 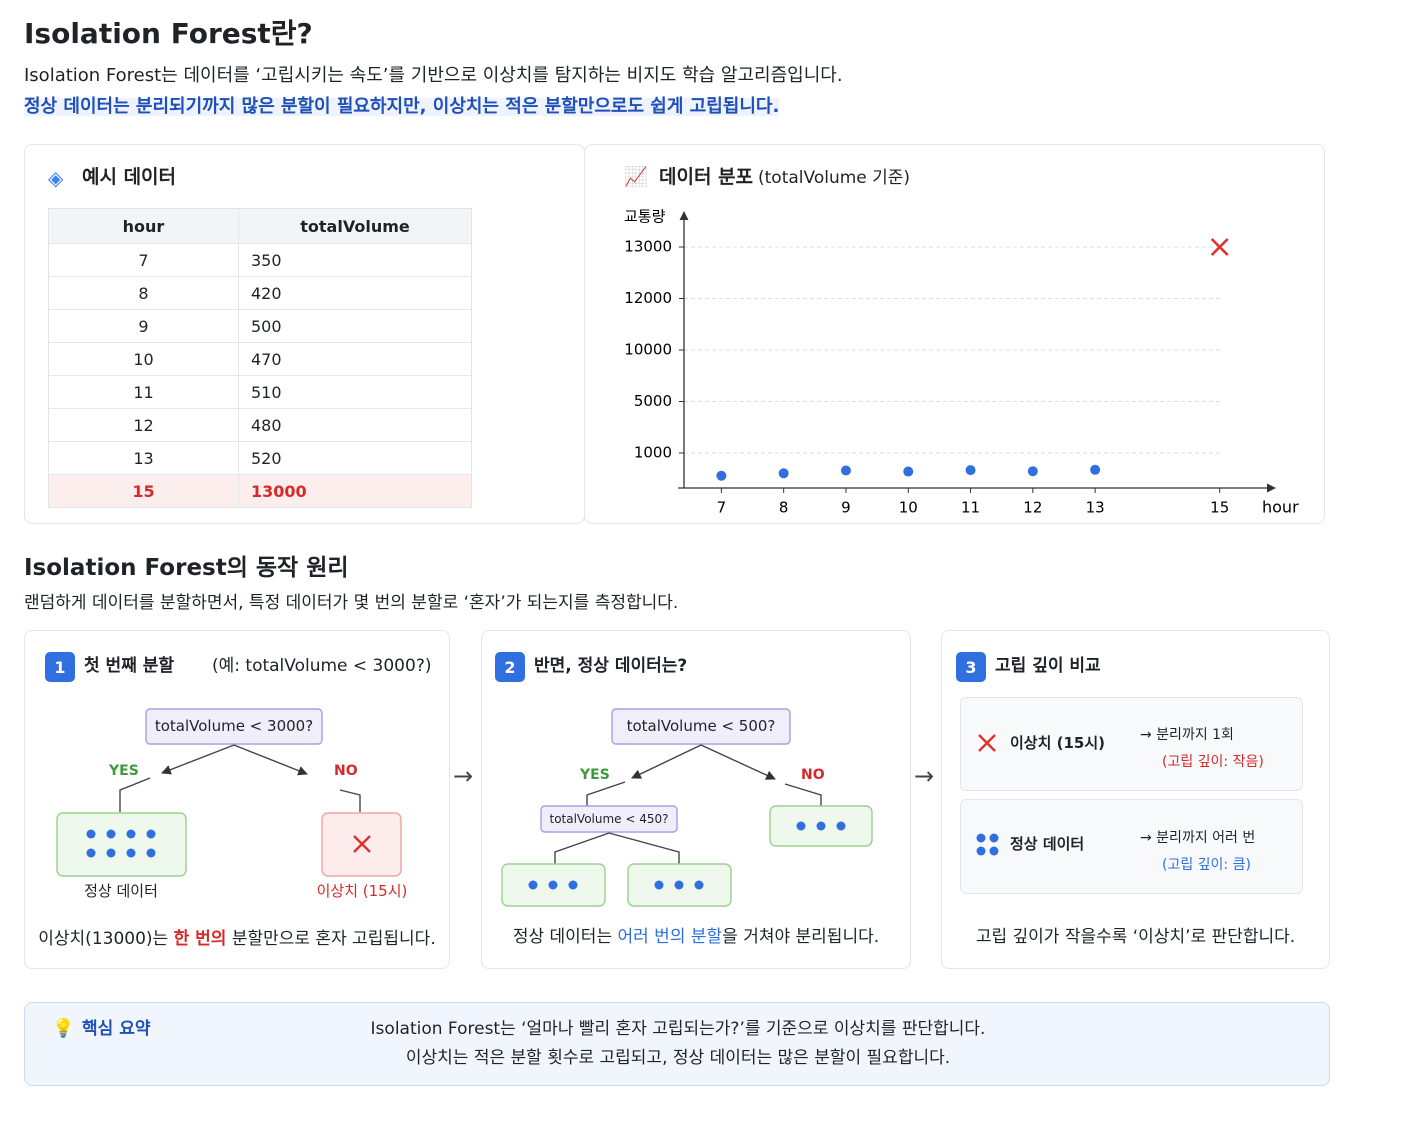 I want to click on caption-emphasis: 어러 번의 분할, so click(x=670, y=937).